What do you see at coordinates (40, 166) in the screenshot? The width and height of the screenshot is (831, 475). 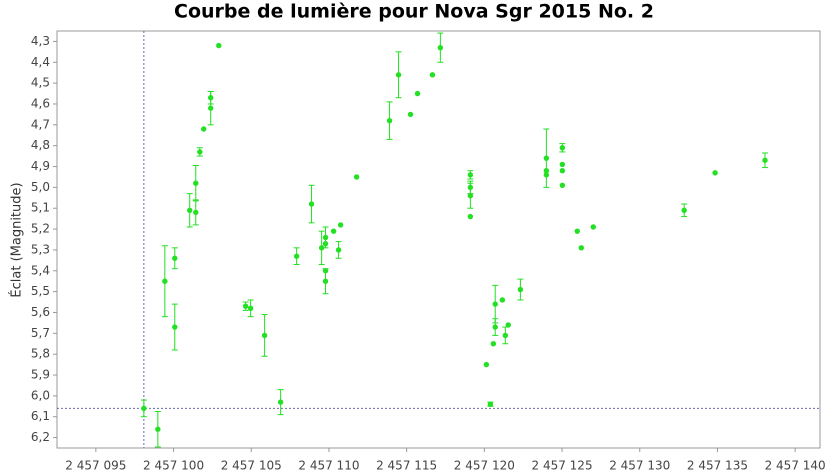 I see `y-tick-label: 4,9` at bounding box center [40, 166].